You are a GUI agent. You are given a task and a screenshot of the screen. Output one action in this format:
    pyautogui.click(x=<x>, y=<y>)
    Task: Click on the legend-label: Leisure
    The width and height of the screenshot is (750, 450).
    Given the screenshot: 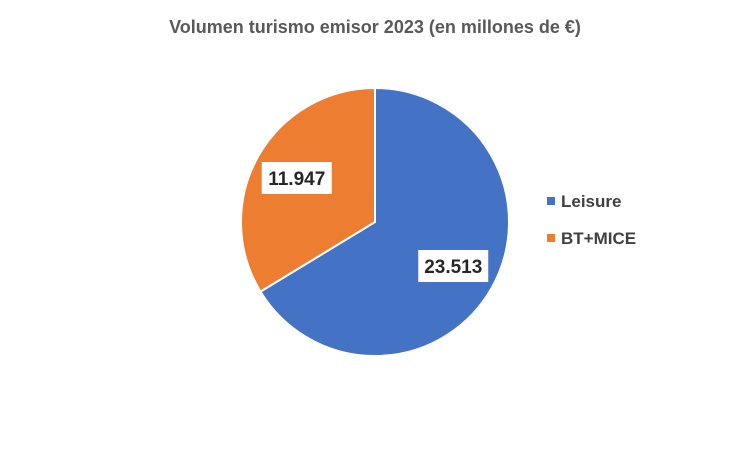 What is the action you would take?
    pyautogui.click(x=591, y=201)
    